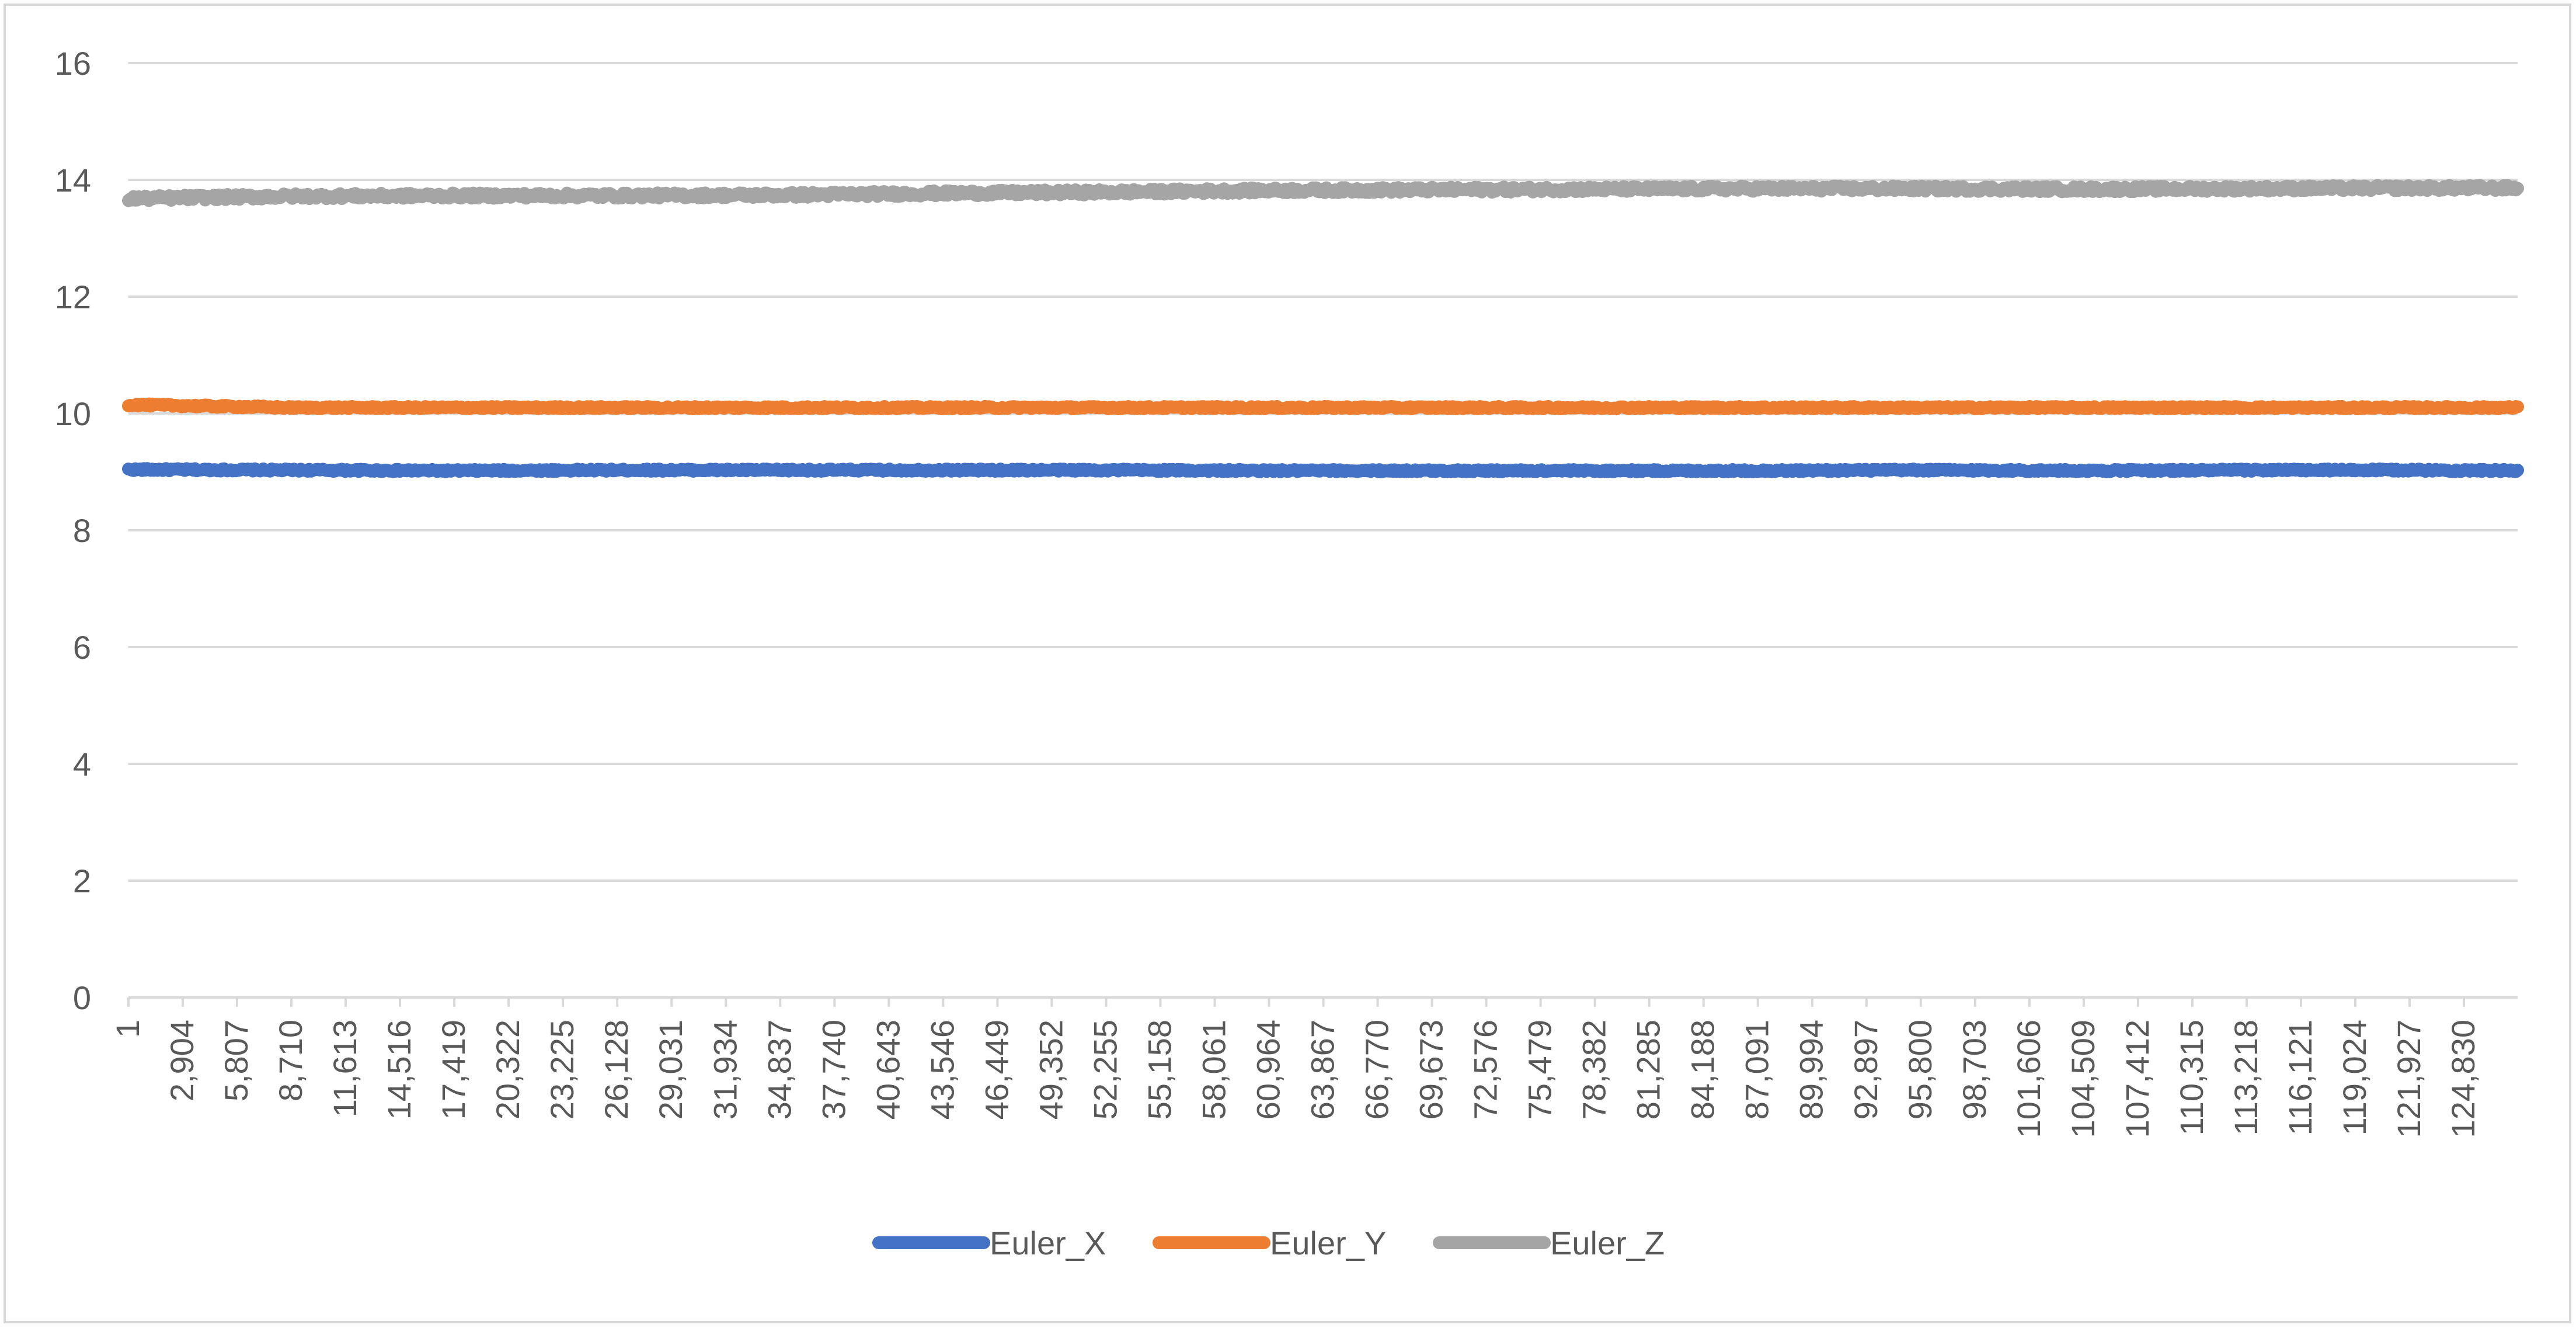  I want to click on x-tick-label: 101,606, so click(2028, 1079).